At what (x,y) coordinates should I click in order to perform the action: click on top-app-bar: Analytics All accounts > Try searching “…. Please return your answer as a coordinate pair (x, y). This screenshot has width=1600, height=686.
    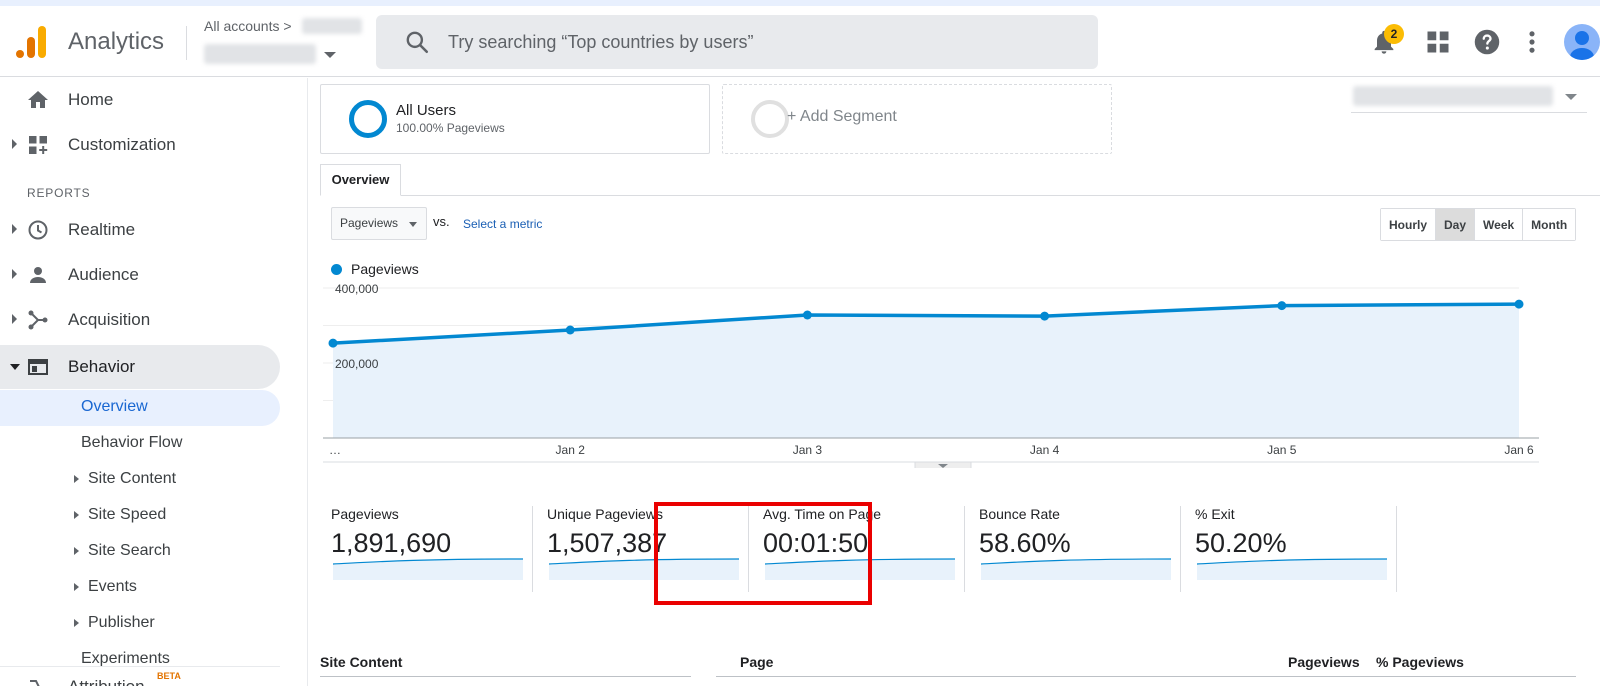
    Looking at the image, I should click on (800, 41).